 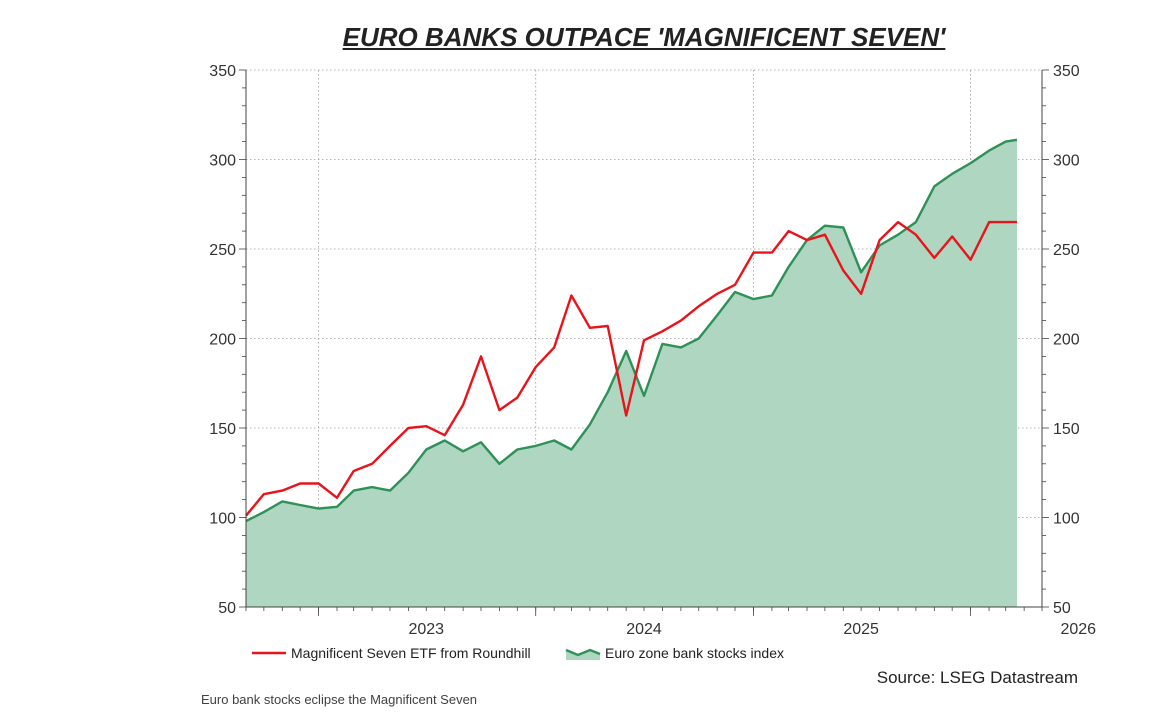 I want to click on legend-swatch-euro-banks-fill, so click(x=583, y=655).